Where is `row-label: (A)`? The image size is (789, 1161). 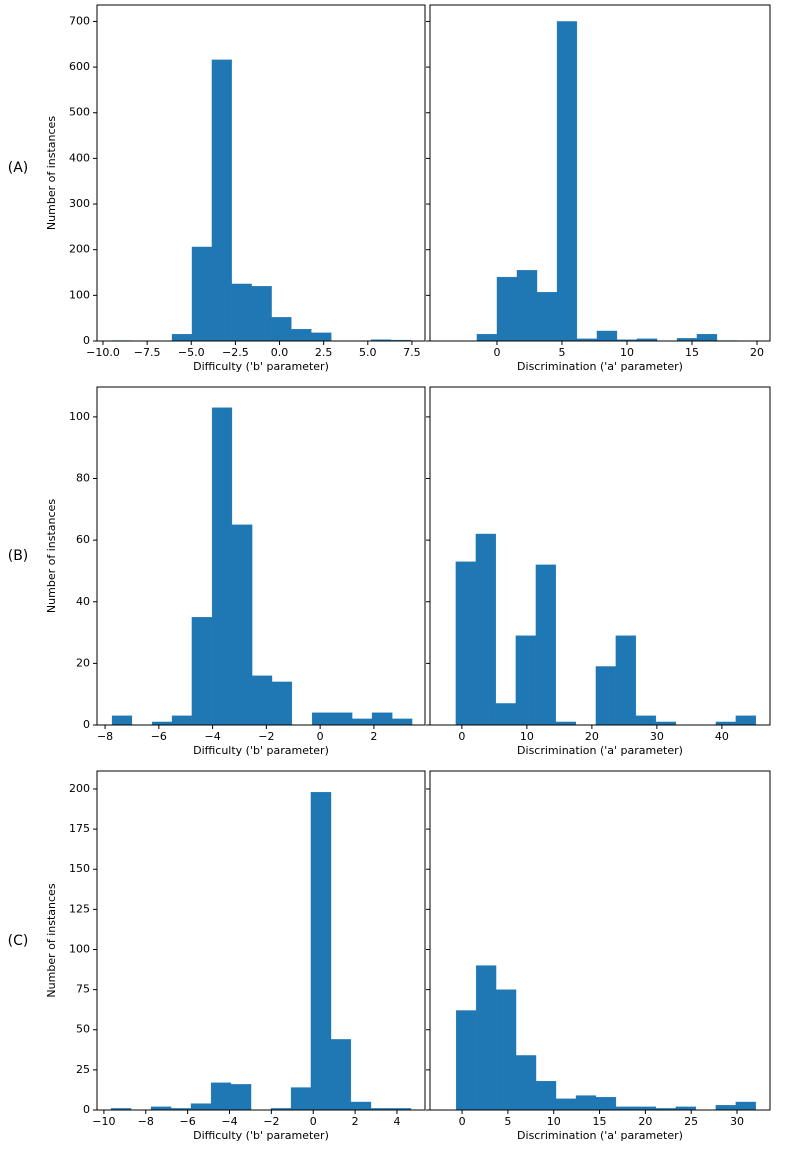
row-label: (A) is located at coordinates (18, 168).